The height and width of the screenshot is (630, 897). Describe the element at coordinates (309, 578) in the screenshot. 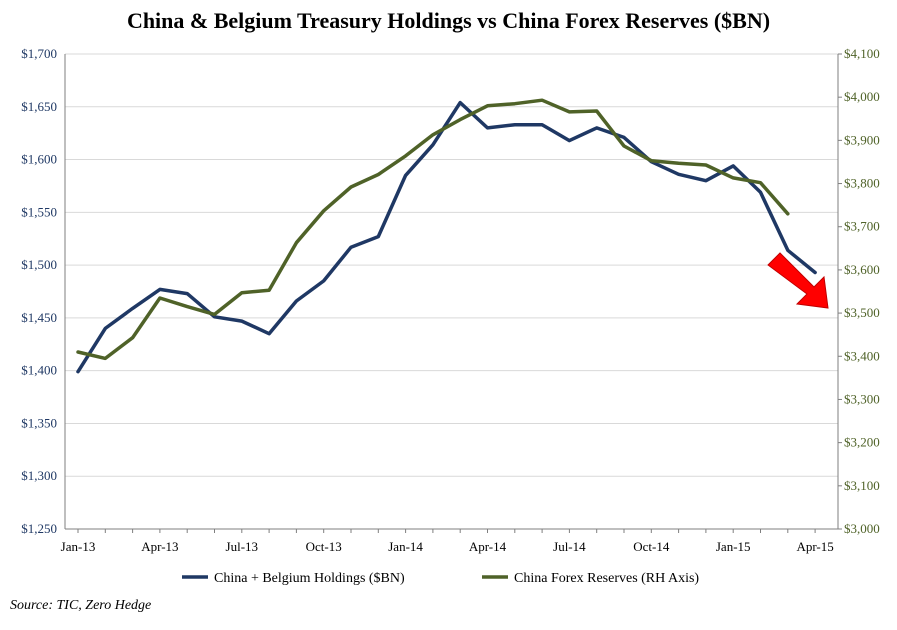

I see `legend-label: China + Belgium Holdings ($BN)` at that location.